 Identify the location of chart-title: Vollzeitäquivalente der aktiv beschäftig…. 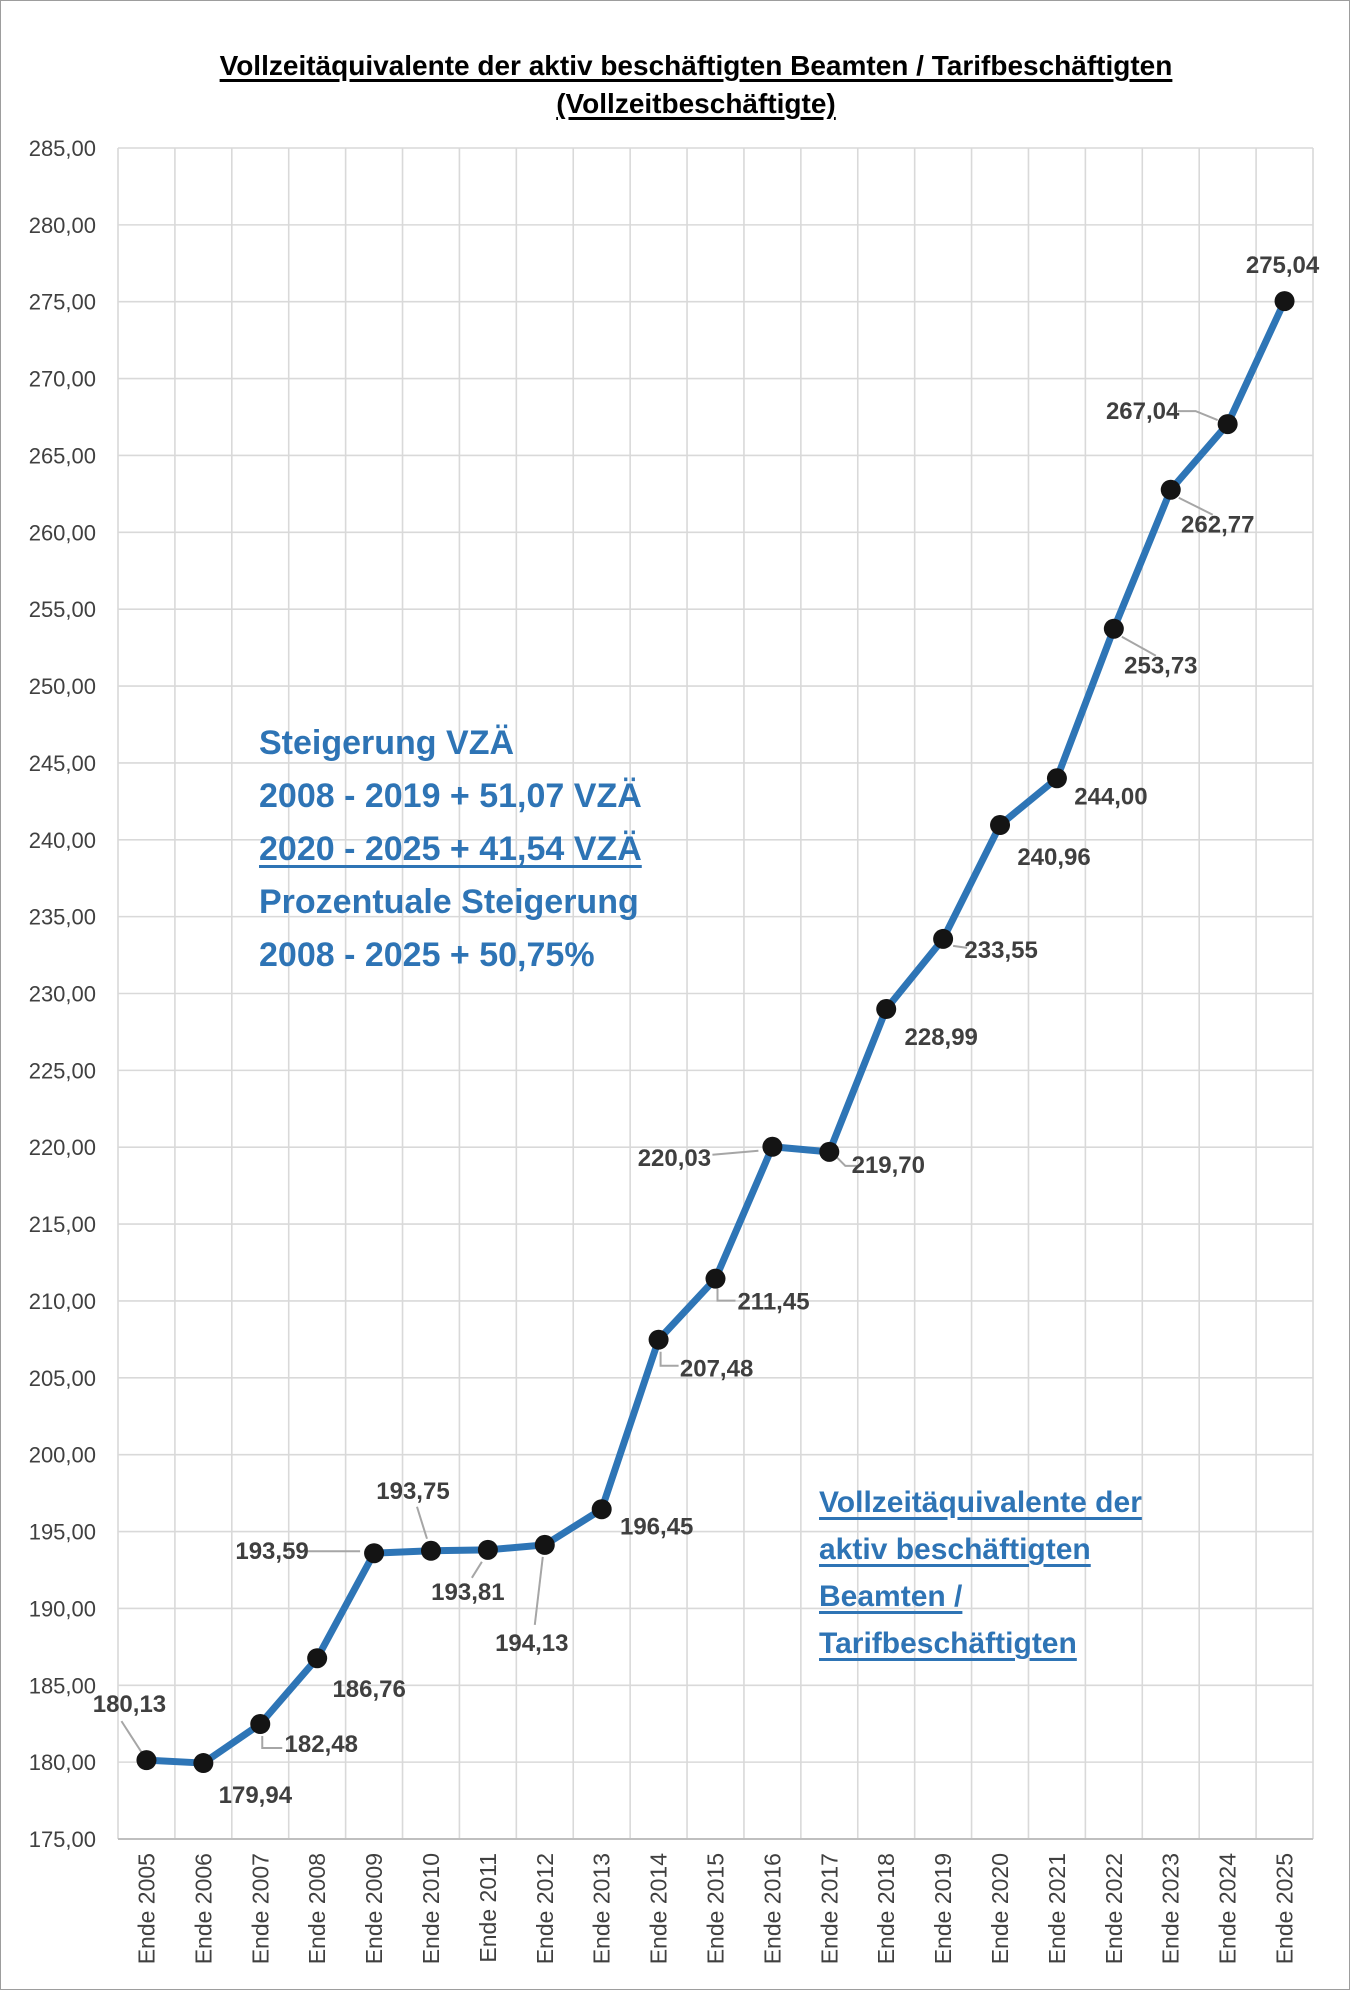
(696, 85).